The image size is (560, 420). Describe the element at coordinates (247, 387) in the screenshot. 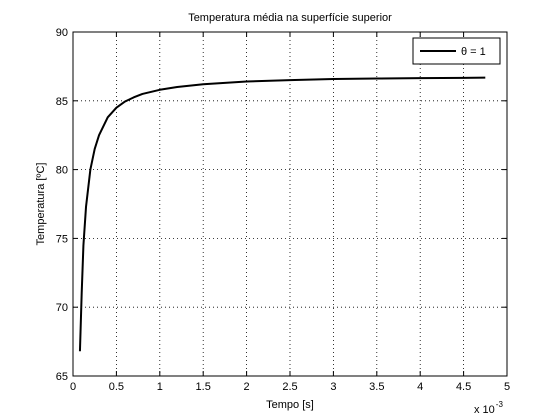

I see `x-tick-label: 2` at that location.